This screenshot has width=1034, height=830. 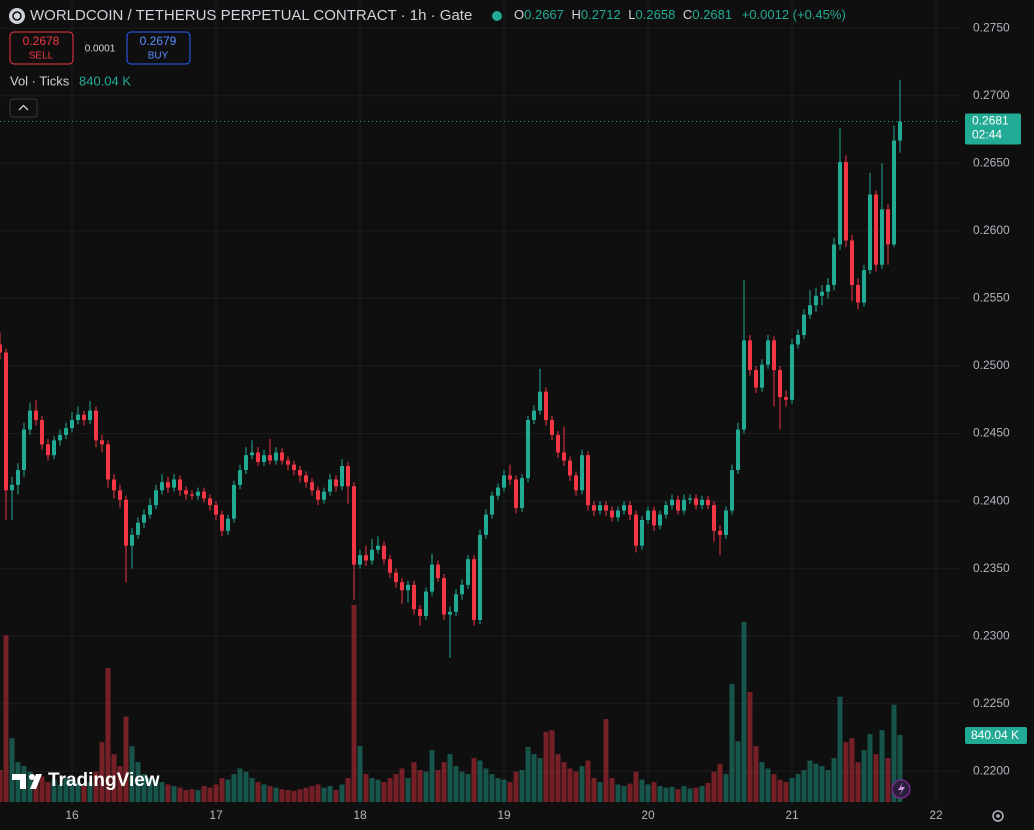 I want to click on collapse-button, so click(x=23, y=108).